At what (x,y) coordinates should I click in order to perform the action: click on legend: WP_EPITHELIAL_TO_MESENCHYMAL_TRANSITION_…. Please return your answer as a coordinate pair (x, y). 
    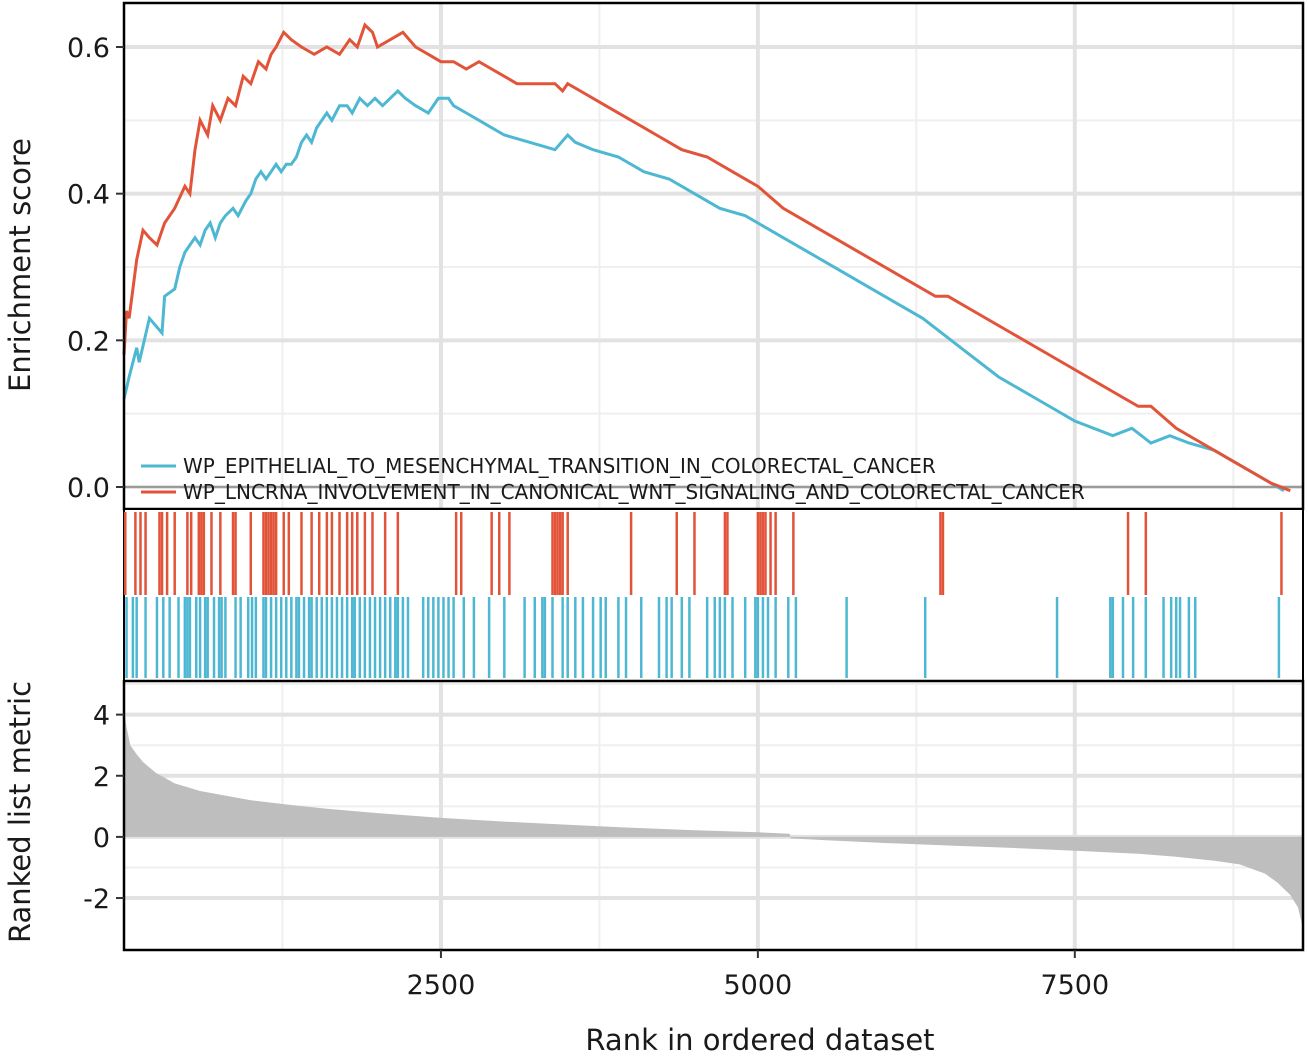
    Looking at the image, I should click on (613, 479).